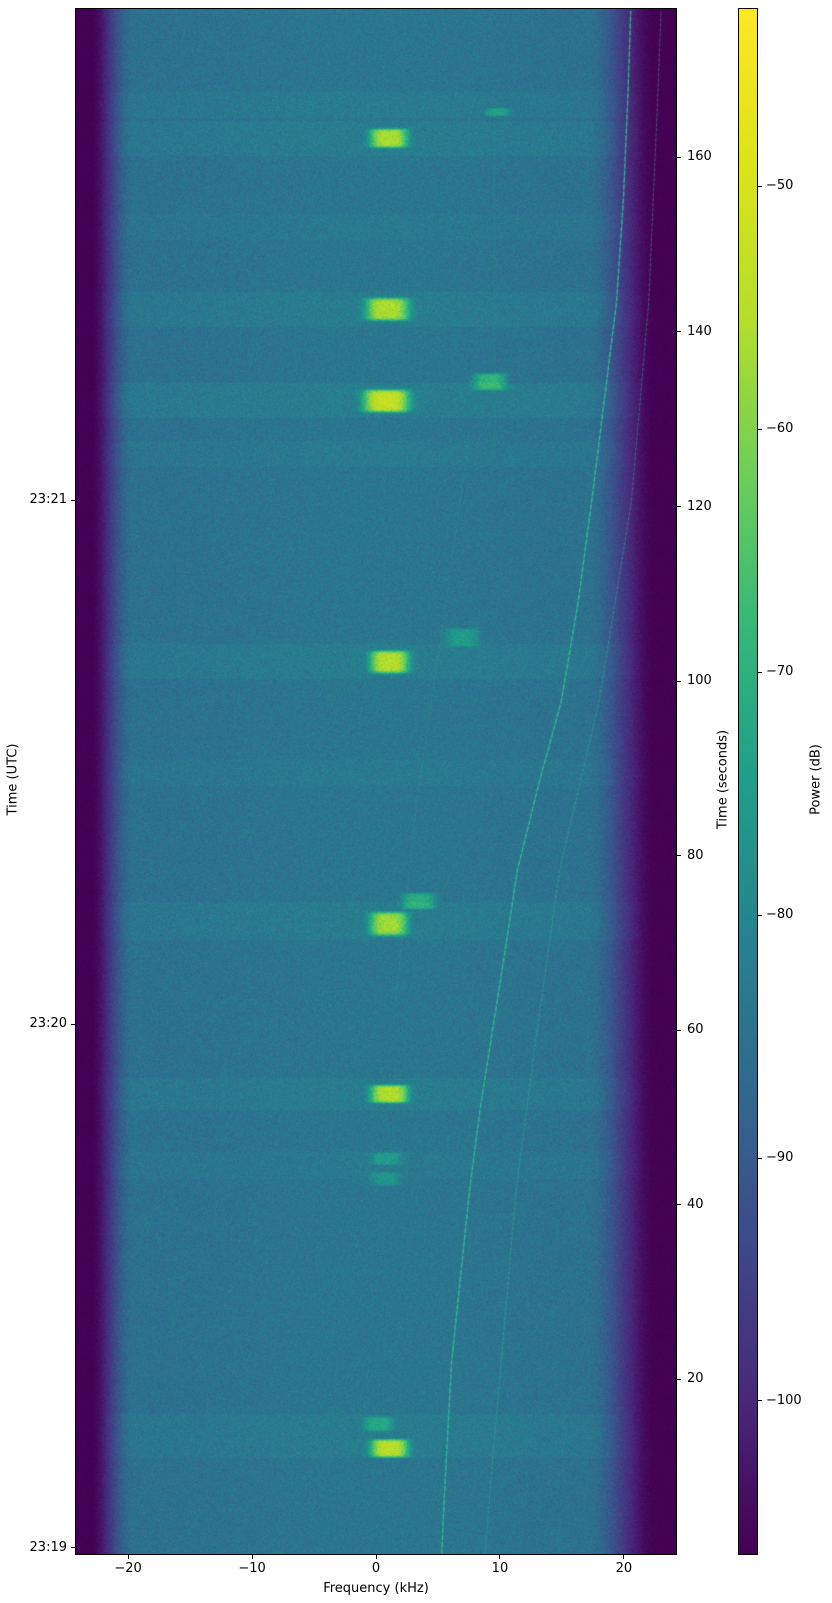 The image size is (832, 1603). I want to click on seconds-tick-label: 60, so click(695, 1030).